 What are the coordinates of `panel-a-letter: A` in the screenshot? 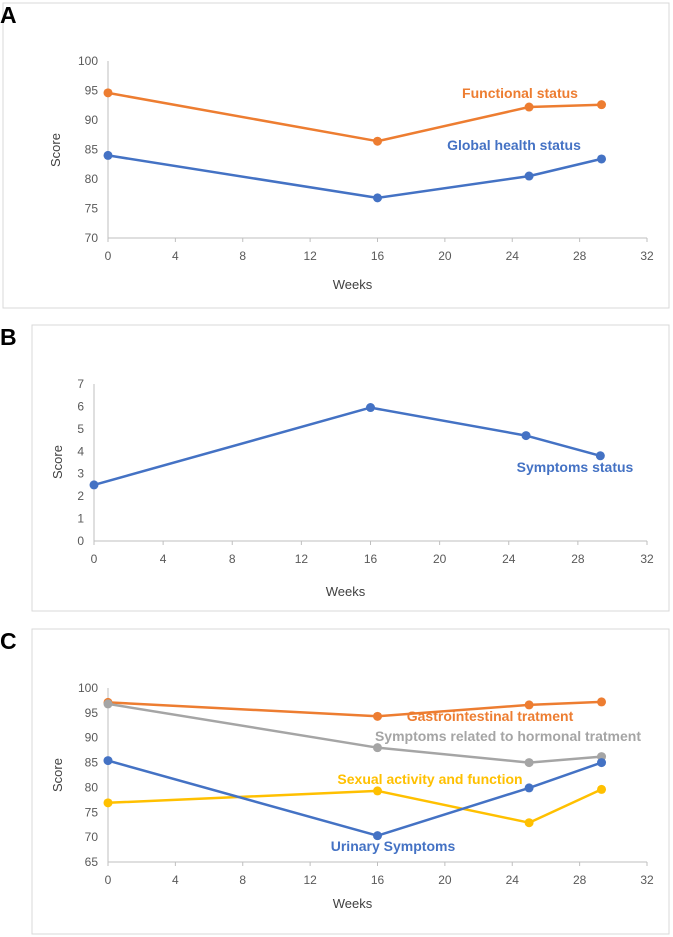 It's located at (8, 15).